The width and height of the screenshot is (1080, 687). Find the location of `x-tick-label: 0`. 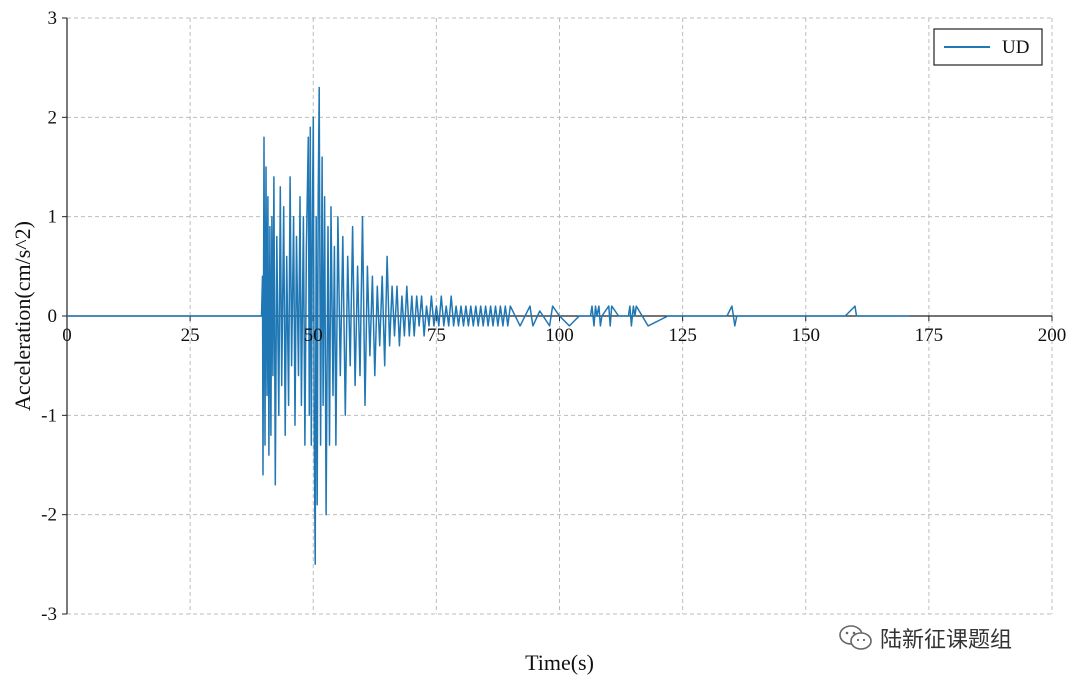

x-tick-label: 0 is located at coordinates (67, 335).